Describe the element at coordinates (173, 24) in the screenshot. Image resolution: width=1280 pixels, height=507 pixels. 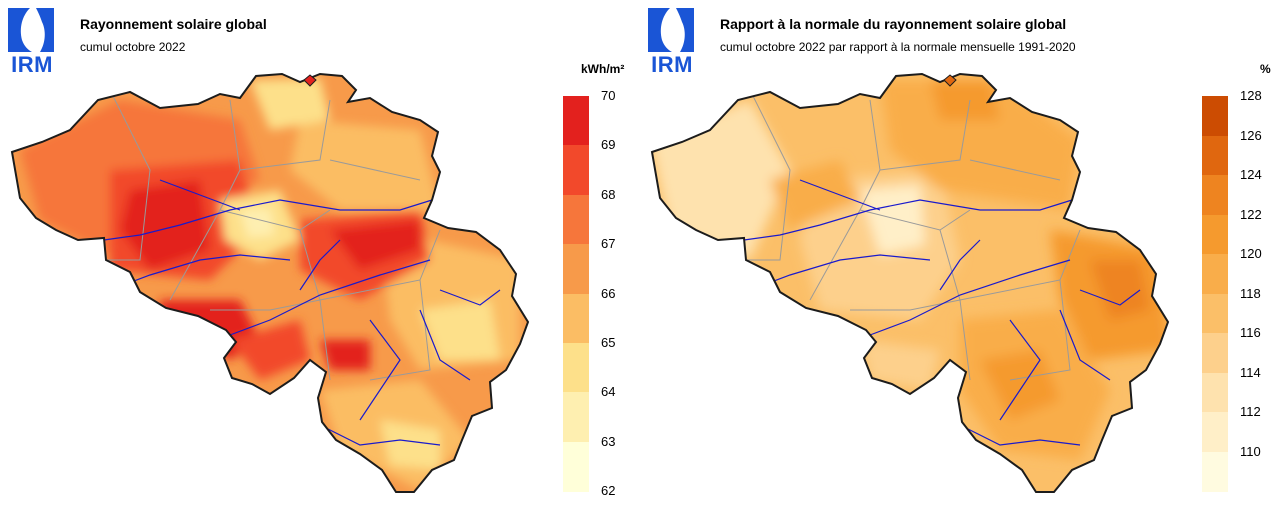
I see `map-title: Rayonnement solaire global` at that location.